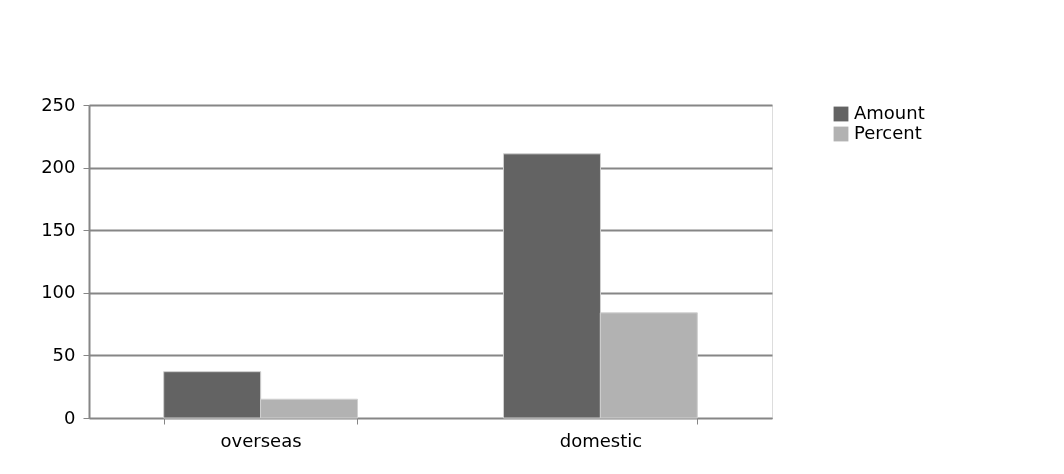  What do you see at coordinates (58, 292) in the screenshot?
I see `y-tick-label: 100` at bounding box center [58, 292].